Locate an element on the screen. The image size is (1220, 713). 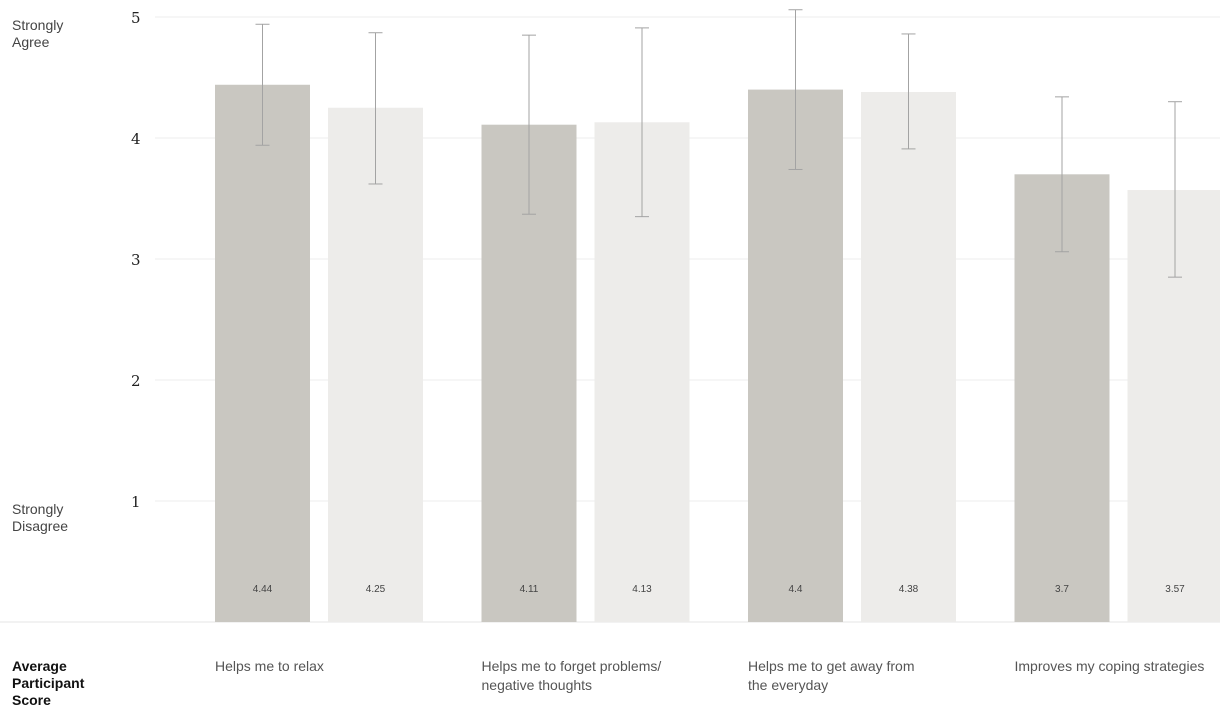
y-anchor-label-top: Agree is located at coordinates (31, 42).